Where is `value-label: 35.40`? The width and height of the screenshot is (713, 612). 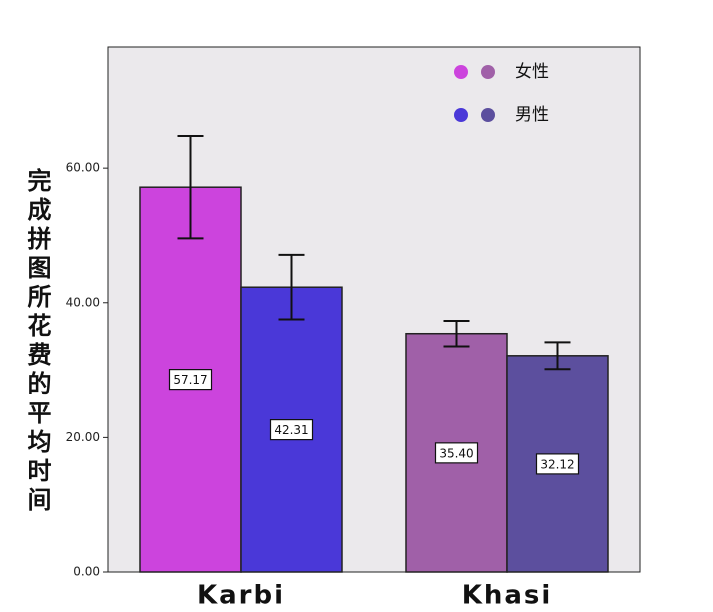 value-label: 35.40 is located at coordinates (456, 453).